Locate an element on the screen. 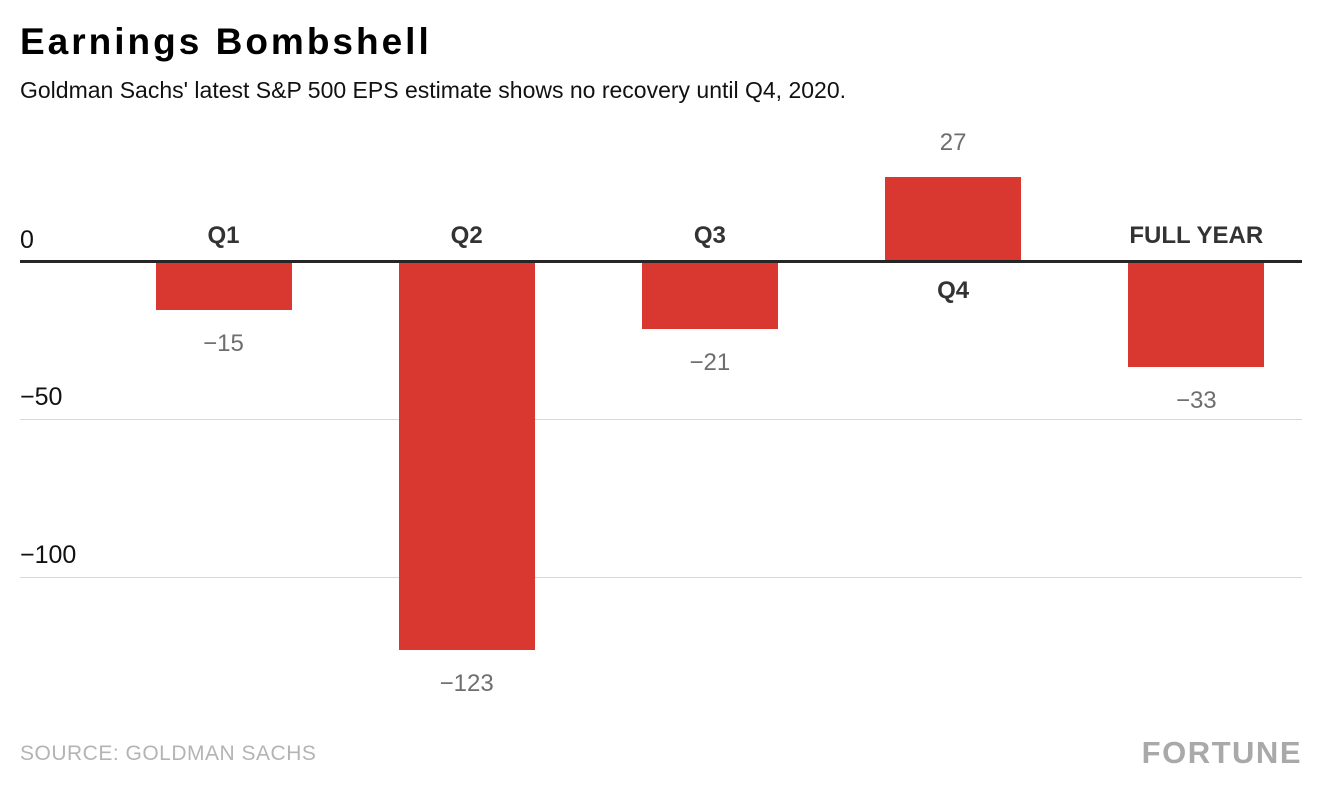  y-tick-label: 0 is located at coordinates (27, 240).